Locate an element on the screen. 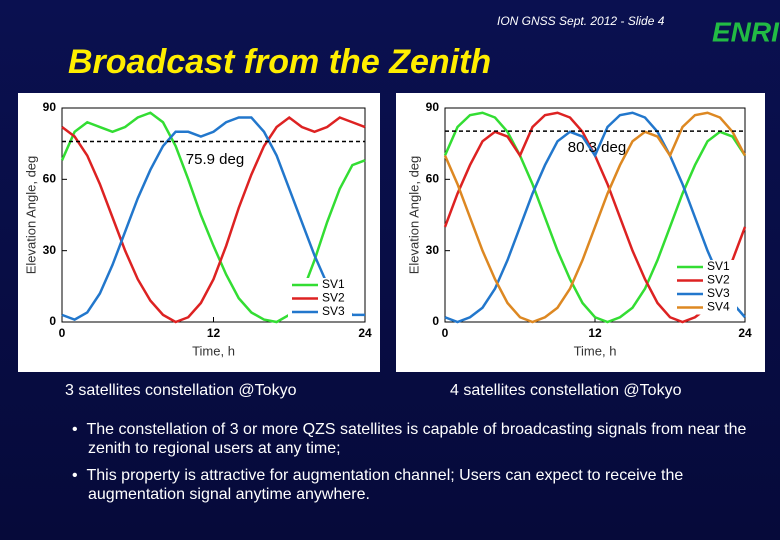 This screenshot has height=540, width=780. series-line is located at coordinates (213, 218).